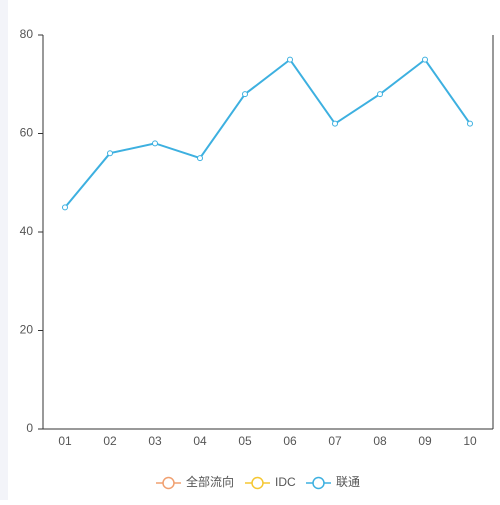 The height and width of the screenshot is (505, 500). What do you see at coordinates (200, 441) in the screenshot?
I see `x-tick-label: 04` at bounding box center [200, 441].